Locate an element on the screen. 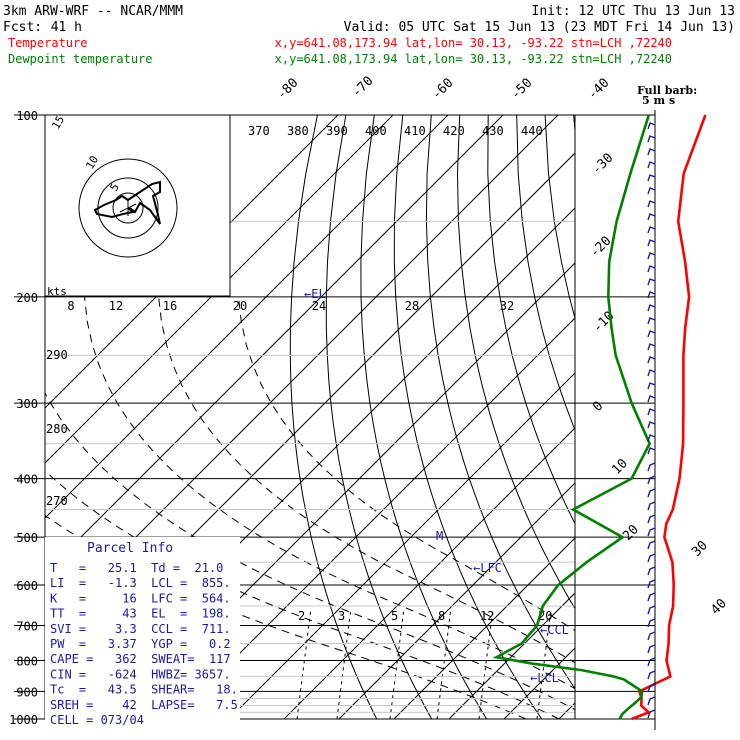 This screenshot has width=740, height=740. hodo-speed-label: 16 is located at coordinates (170, 306).